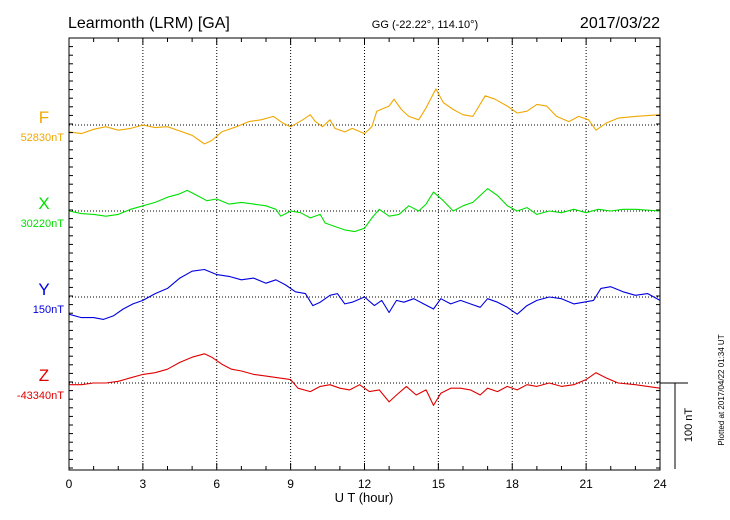 This screenshot has width=730, height=520. Describe the element at coordinates (44, 117) in the screenshot. I see `series-name-f: F` at that location.